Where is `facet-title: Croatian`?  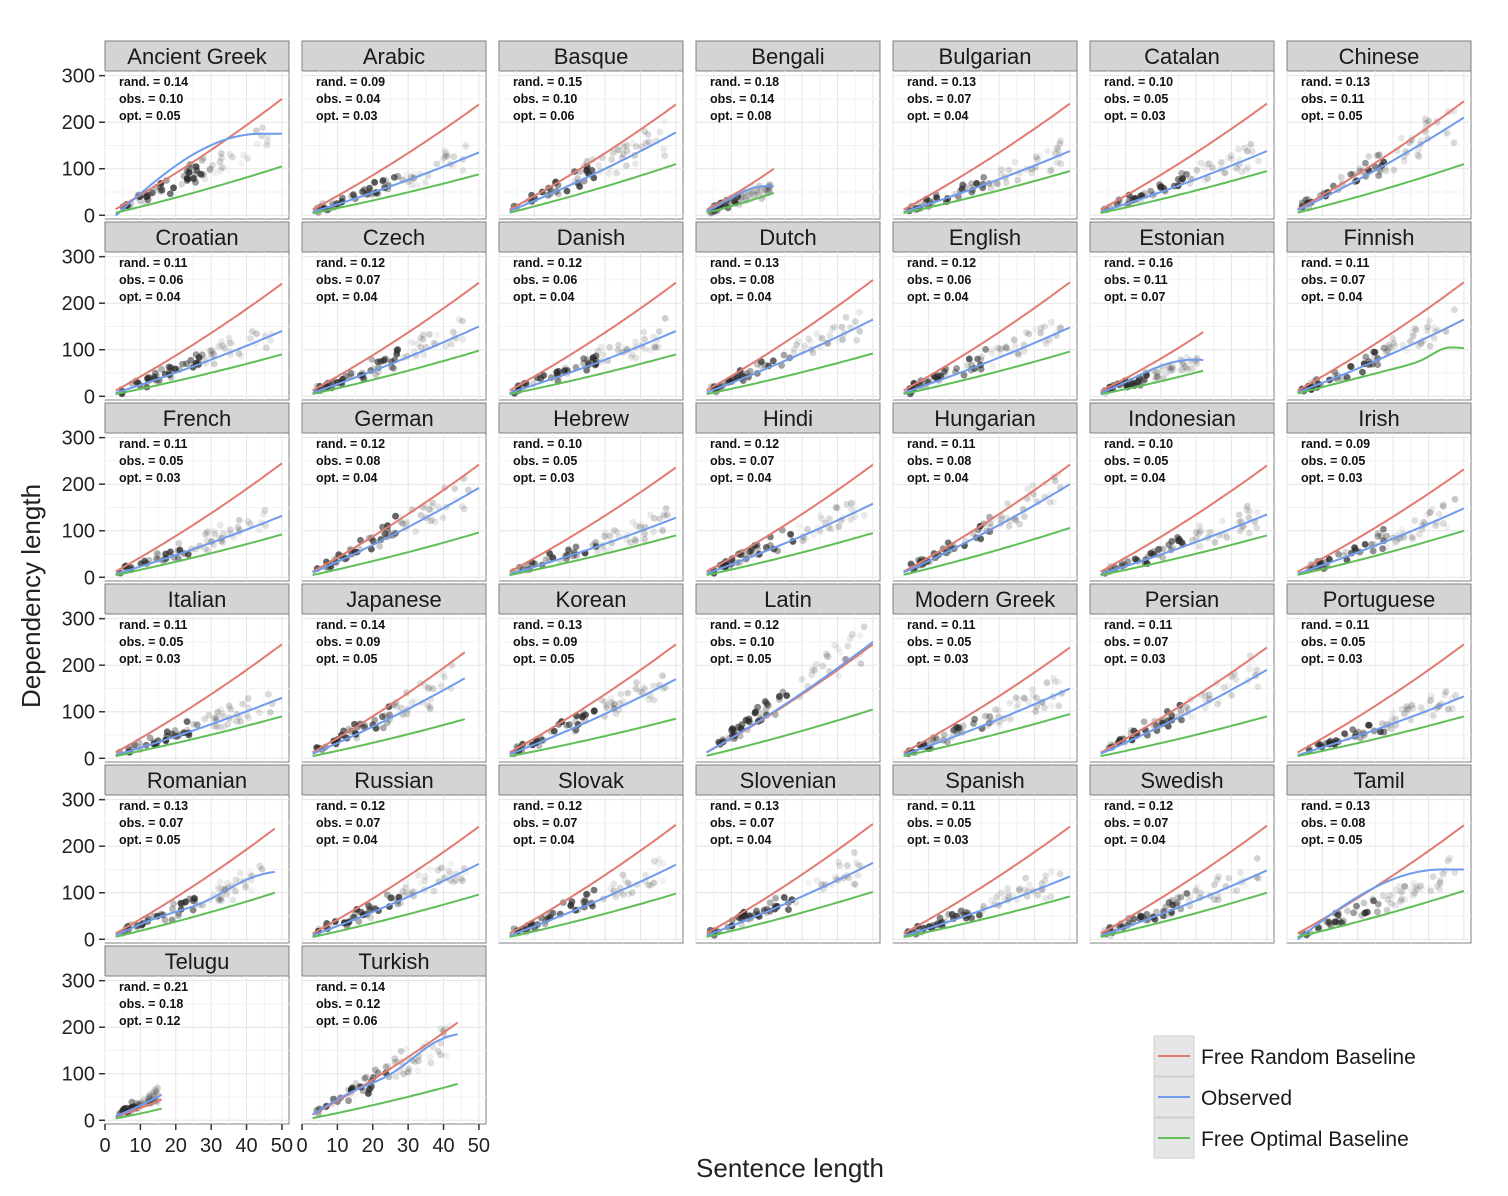
facet-title: Croatian is located at coordinates (196, 237).